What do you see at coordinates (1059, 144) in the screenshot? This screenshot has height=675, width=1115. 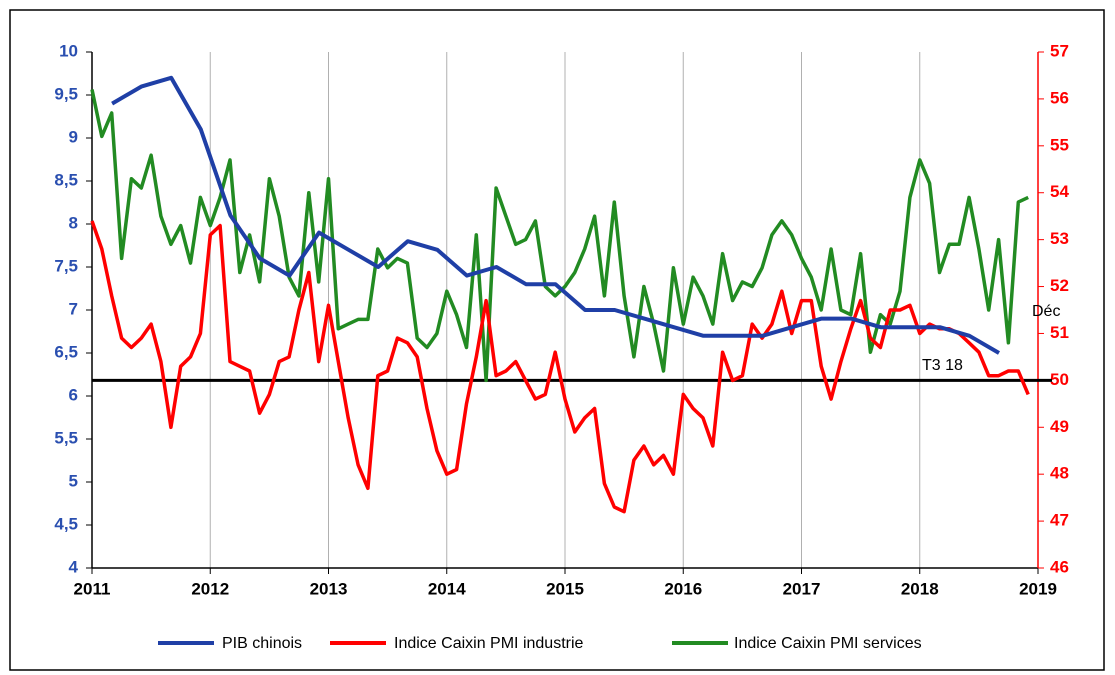 I see `y2-tick-label: 55` at bounding box center [1059, 144].